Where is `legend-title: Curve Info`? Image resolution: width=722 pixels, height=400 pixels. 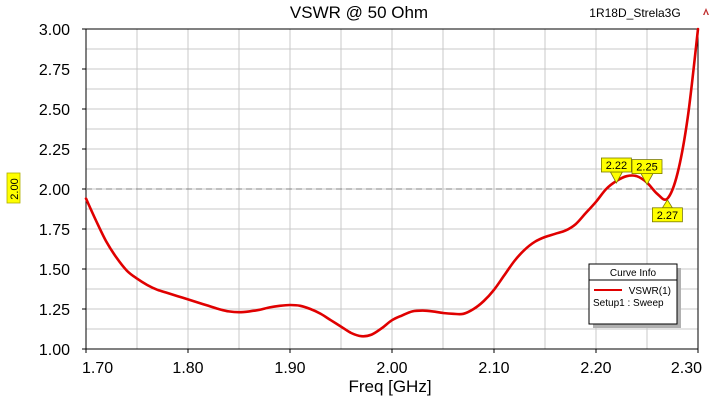 legend-title: Curve Info is located at coordinates (633, 273).